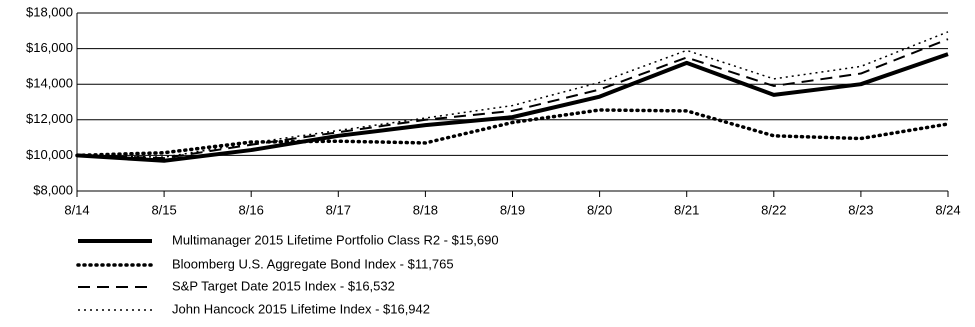 This screenshot has height=327, width=975. Describe the element at coordinates (49, 83) in the screenshot. I see `y-tick-label: $14,000` at that location.